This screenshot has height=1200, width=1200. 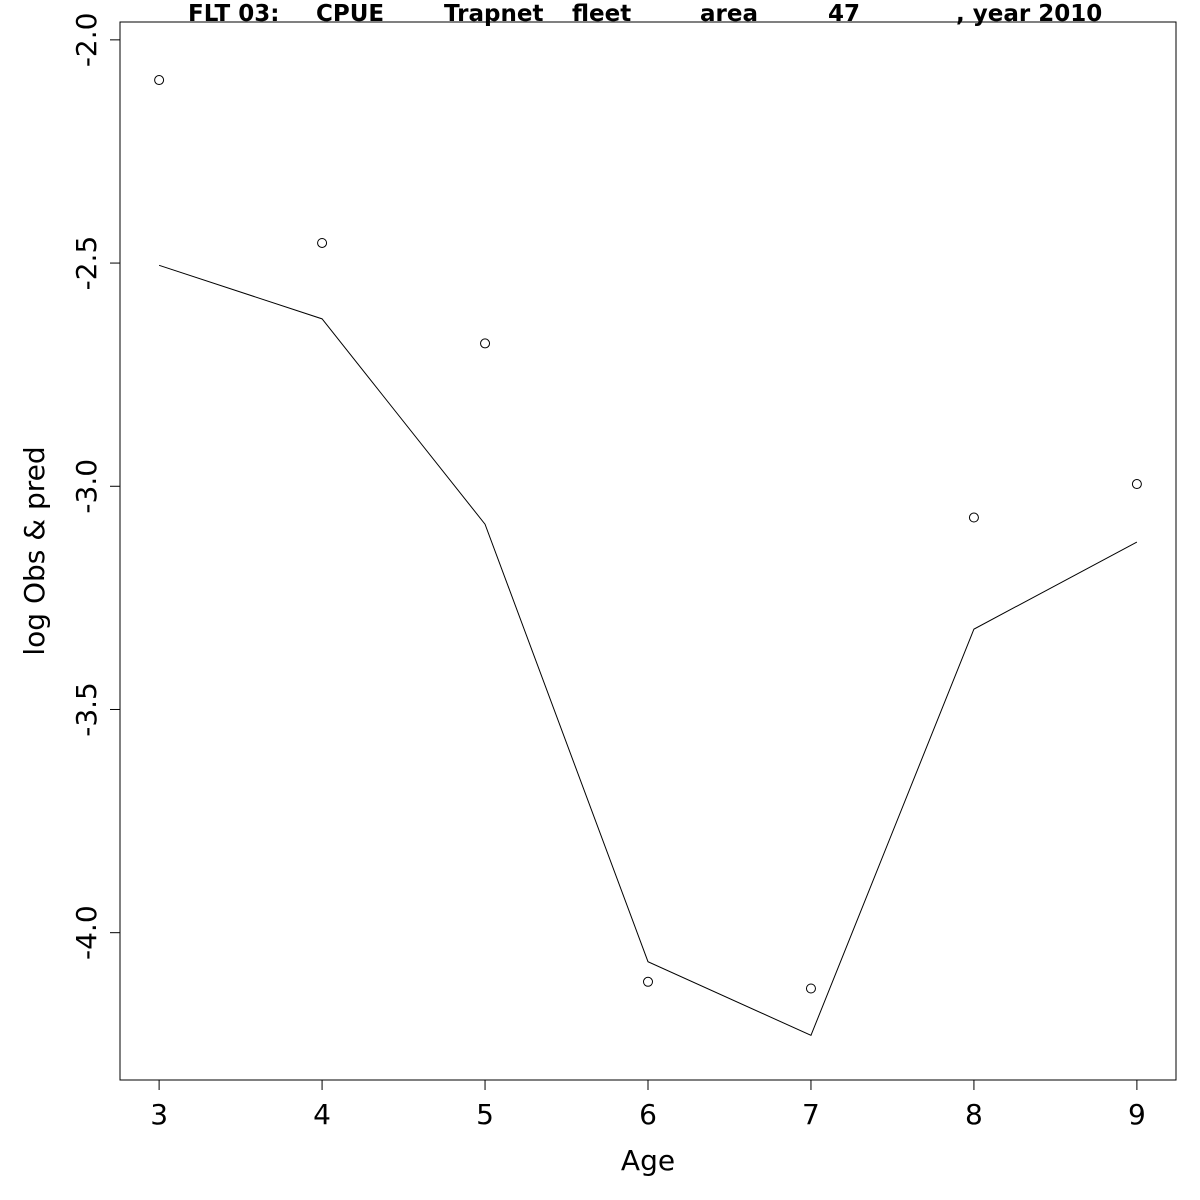 I want to click on y-tick-label: -3.5, so click(x=86, y=709).